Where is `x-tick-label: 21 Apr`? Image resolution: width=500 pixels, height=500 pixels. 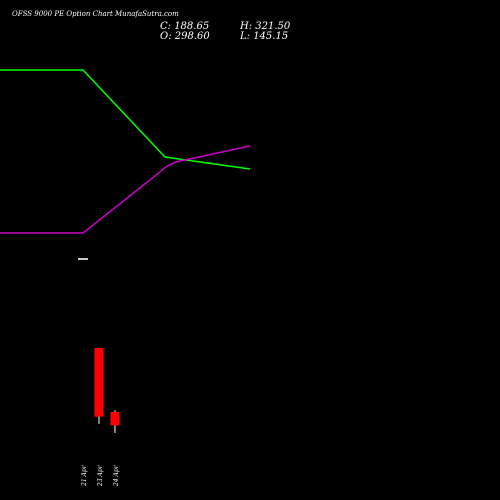 x-tick-label: 21 Apr is located at coordinates (84, 475).